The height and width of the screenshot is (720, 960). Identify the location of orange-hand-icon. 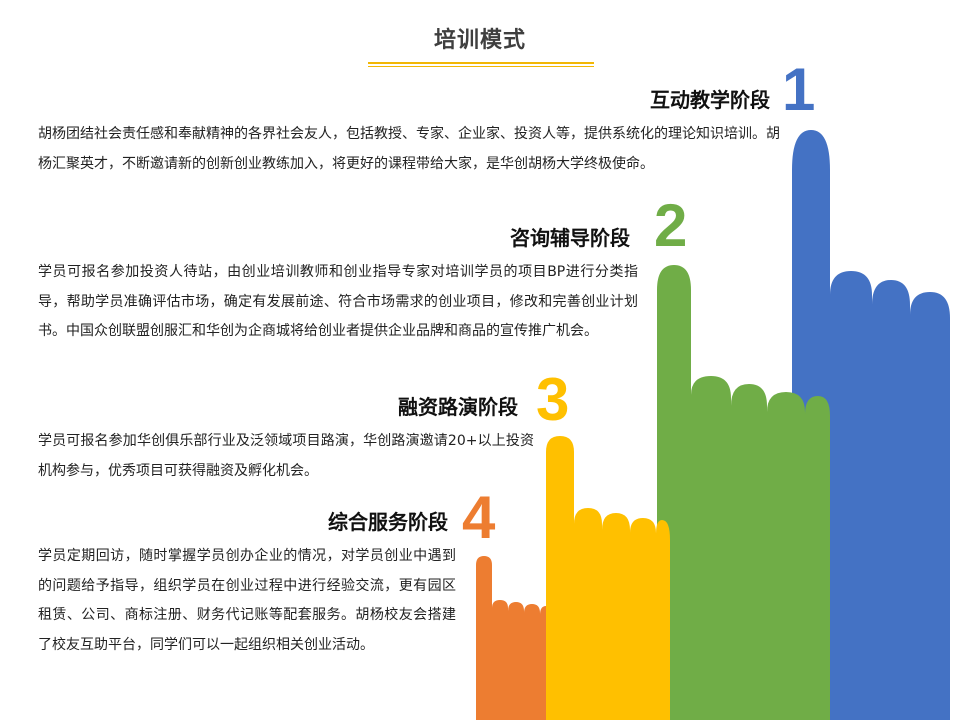
(511, 638).